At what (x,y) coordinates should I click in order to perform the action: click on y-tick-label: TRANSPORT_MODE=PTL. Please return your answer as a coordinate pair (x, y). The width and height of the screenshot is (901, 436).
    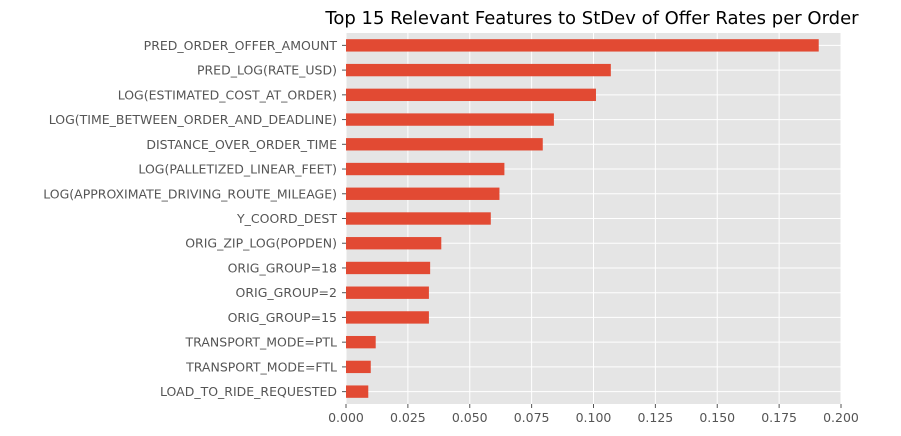
    Looking at the image, I should click on (261, 342).